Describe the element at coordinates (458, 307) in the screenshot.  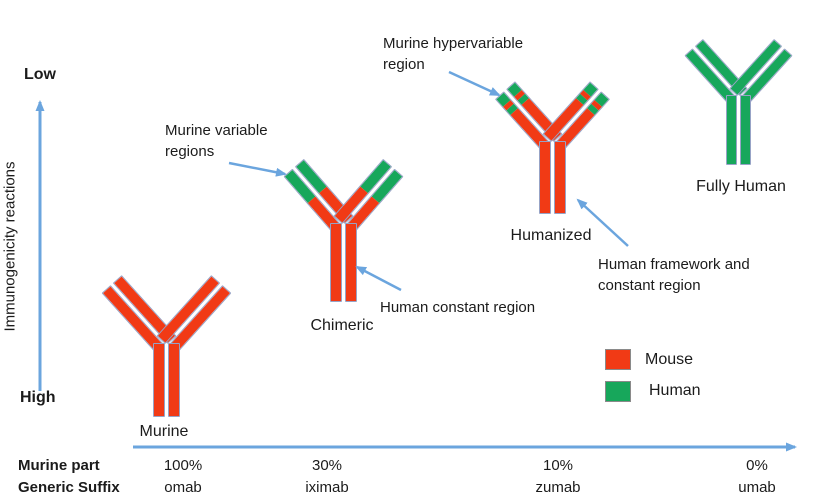
I see `annotation-human-constant-region: Human constant region` at that location.